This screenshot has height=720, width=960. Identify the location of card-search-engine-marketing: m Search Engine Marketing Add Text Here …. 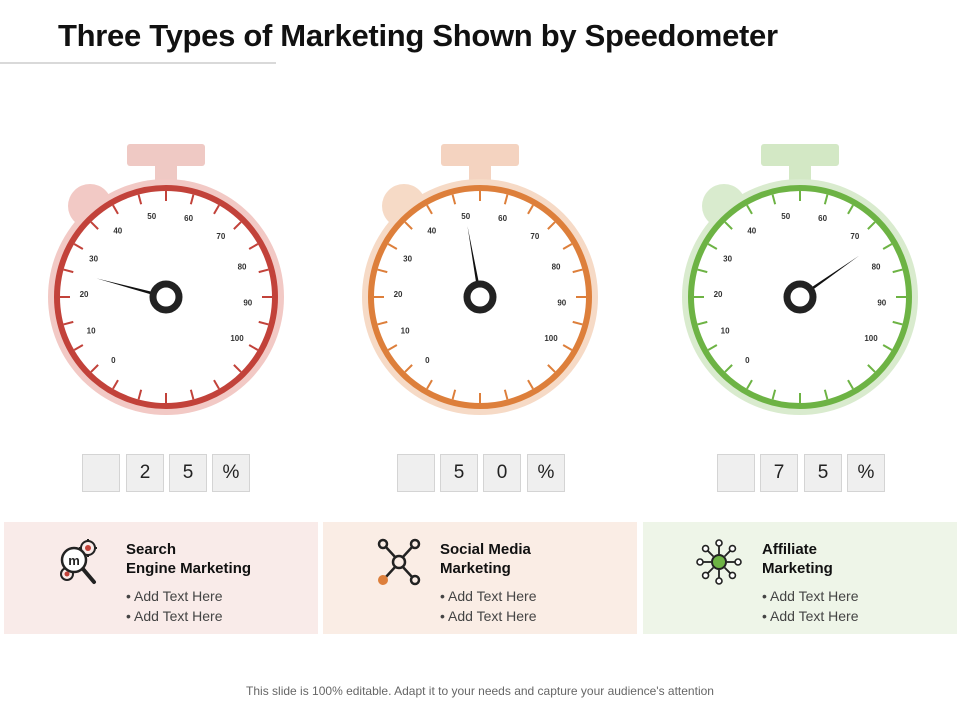
(161, 578).